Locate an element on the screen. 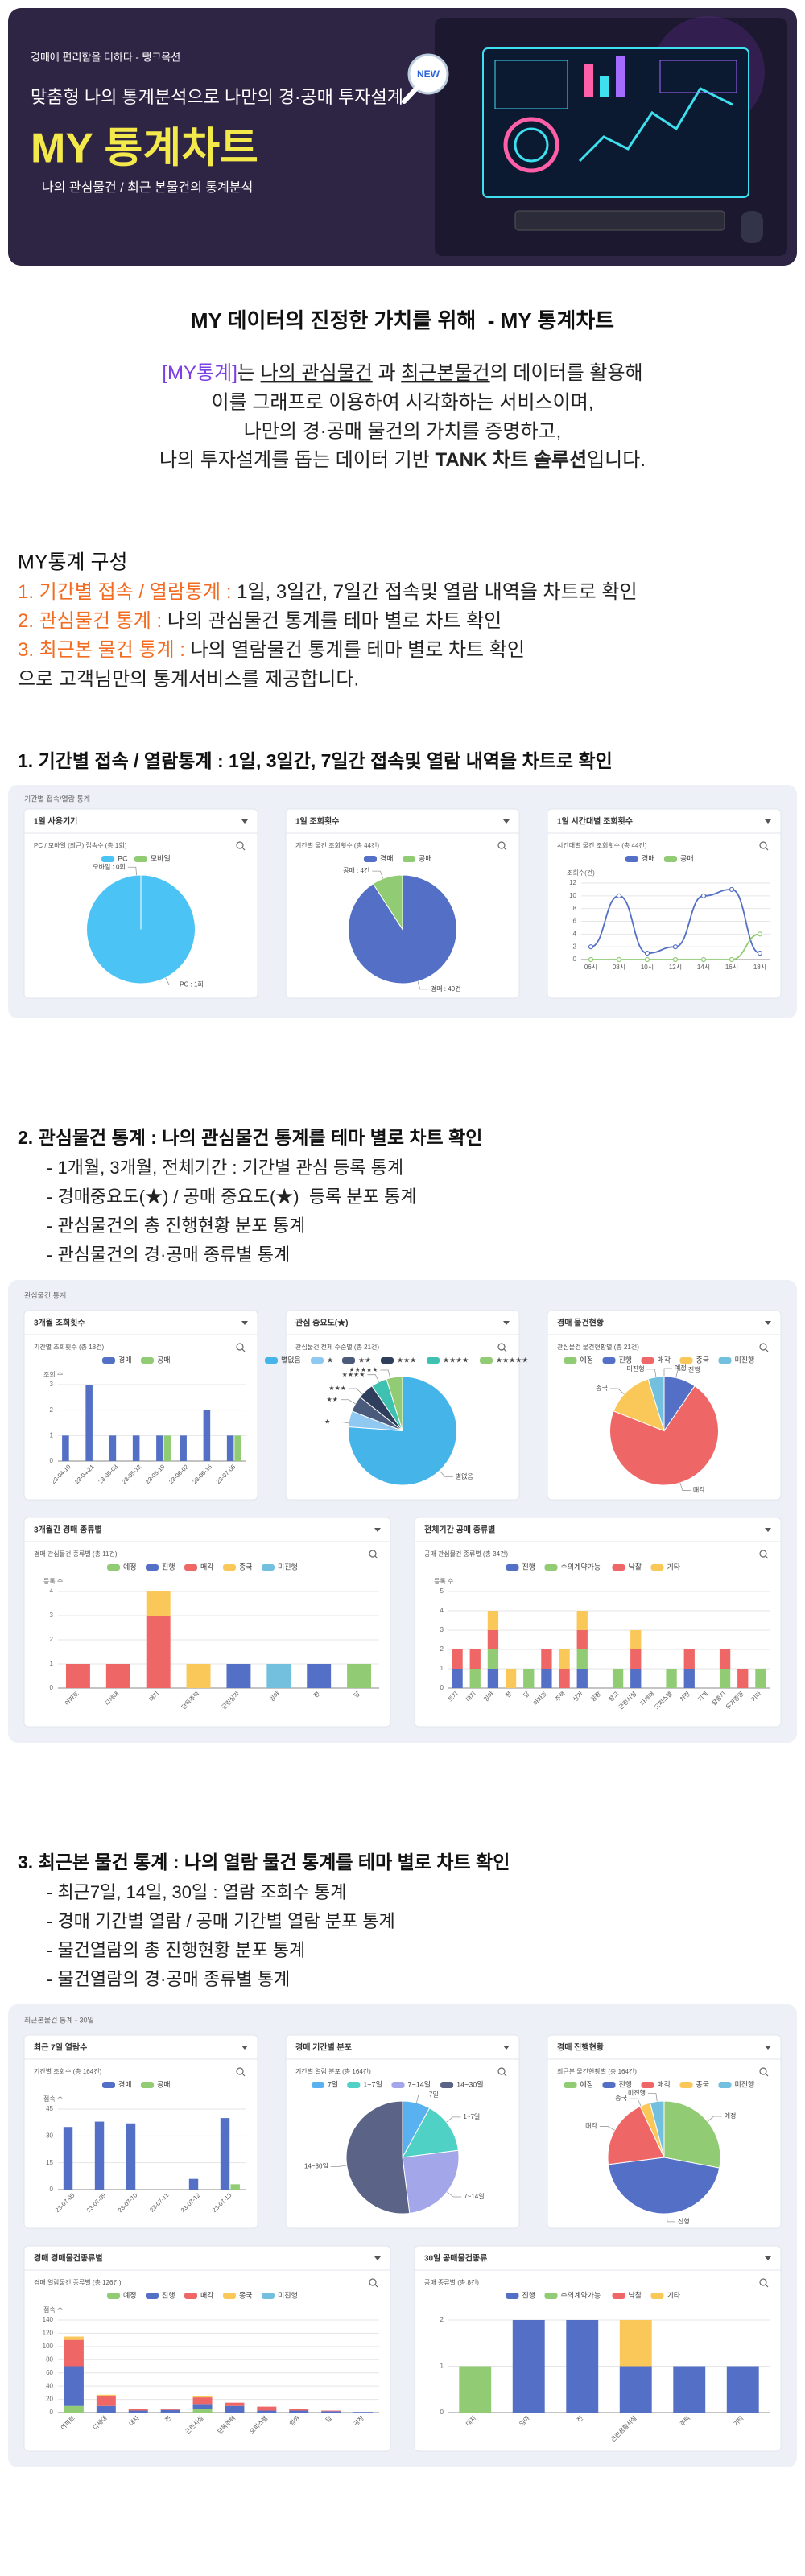  slice-label: 별없음 is located at coordinates (464, 1476).